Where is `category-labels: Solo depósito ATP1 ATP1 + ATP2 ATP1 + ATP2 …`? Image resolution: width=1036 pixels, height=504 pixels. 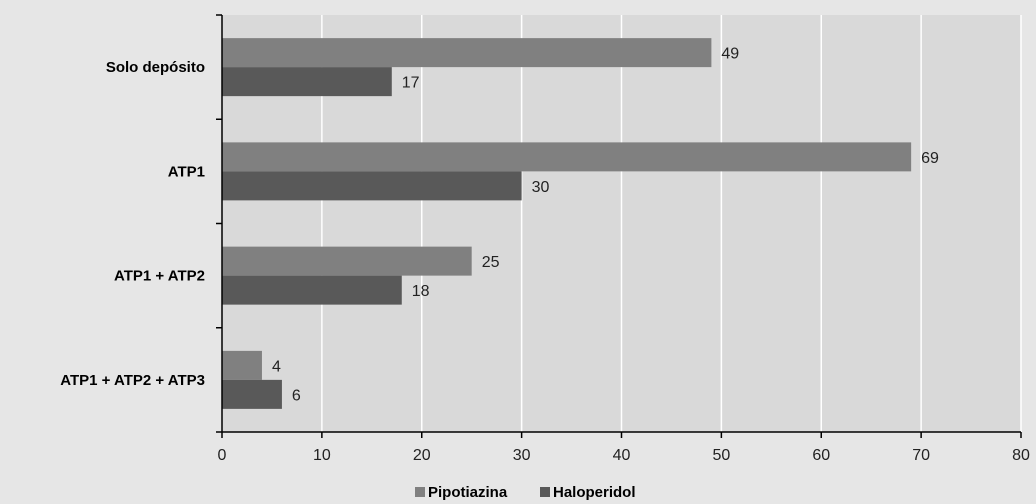 category-labels: Solo depósito ATP1 ATP1 + ATP2 ATP1 + ATP2 … is located at coordinates (132, 224).